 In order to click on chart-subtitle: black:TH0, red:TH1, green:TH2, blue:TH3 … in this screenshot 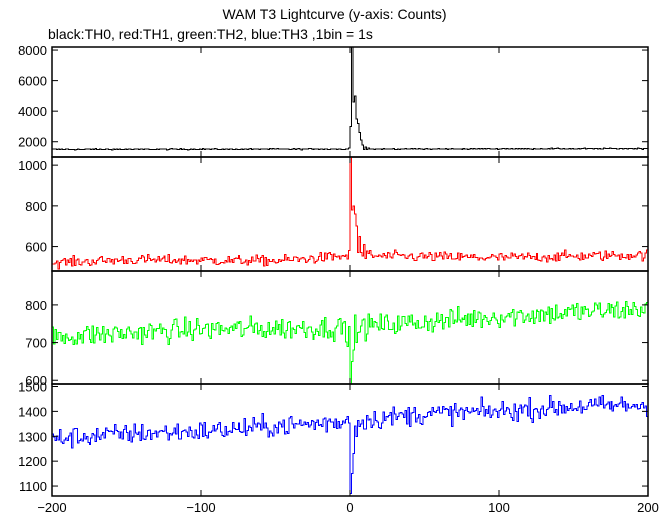, I will do `click(210, 34)`.